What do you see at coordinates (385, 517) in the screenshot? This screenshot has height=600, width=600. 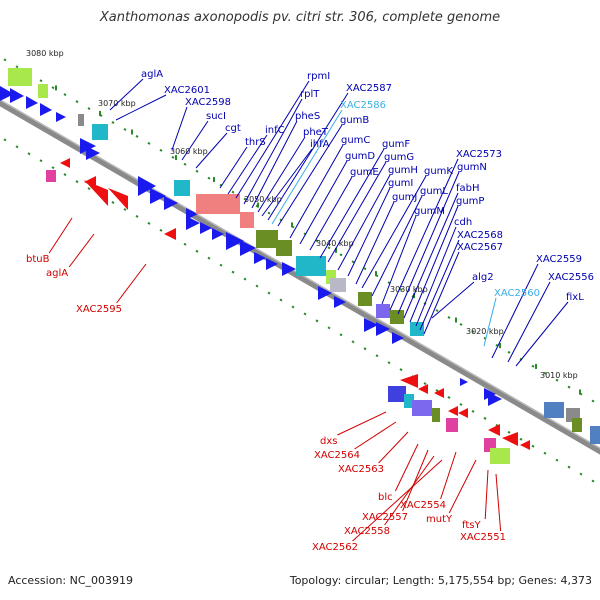 I see `gene-label: XAC2557` at bounding box center [385, 517].